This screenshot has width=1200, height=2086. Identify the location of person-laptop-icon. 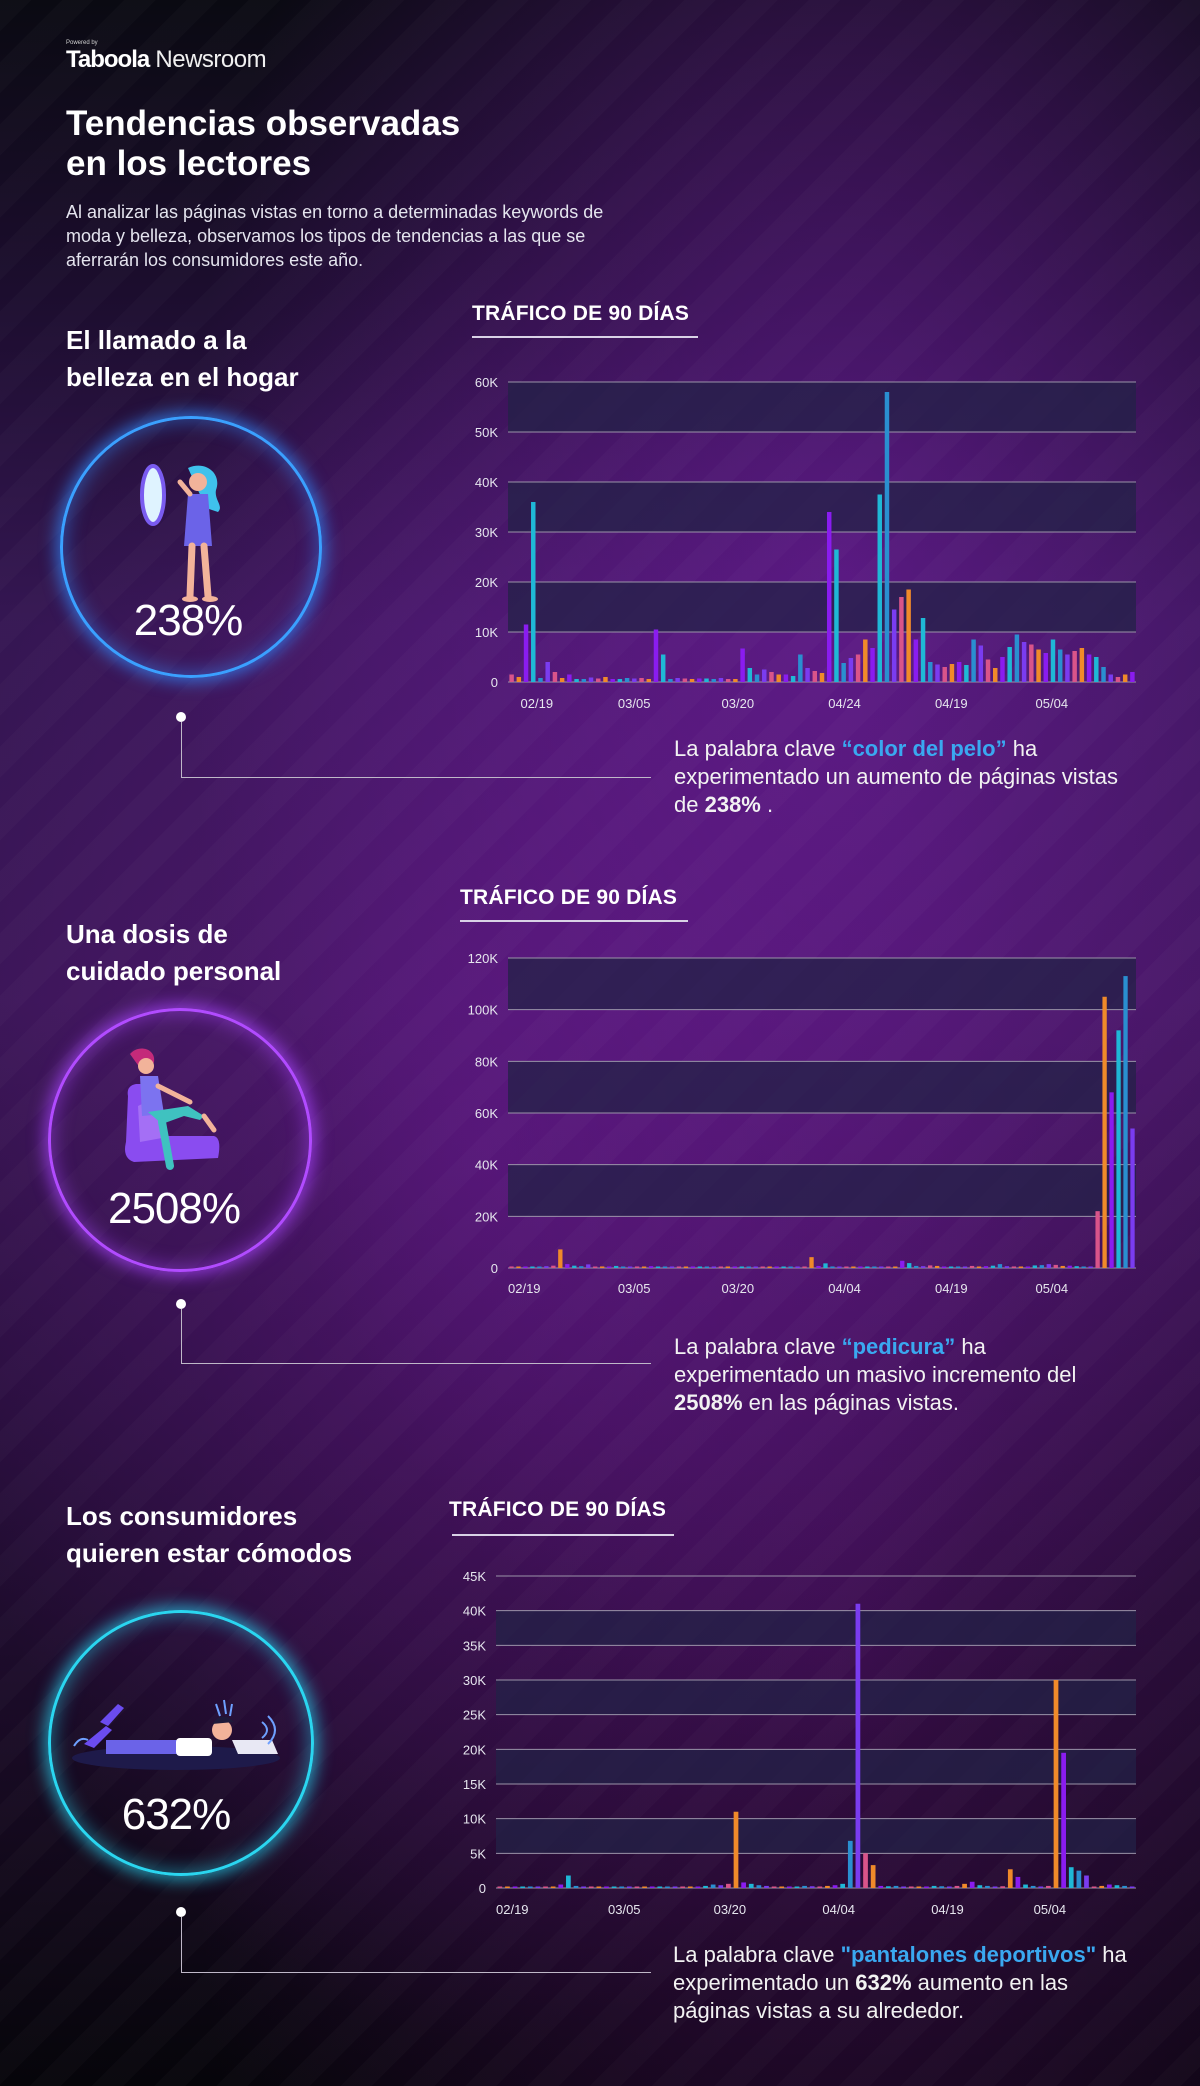
(176, 1734).